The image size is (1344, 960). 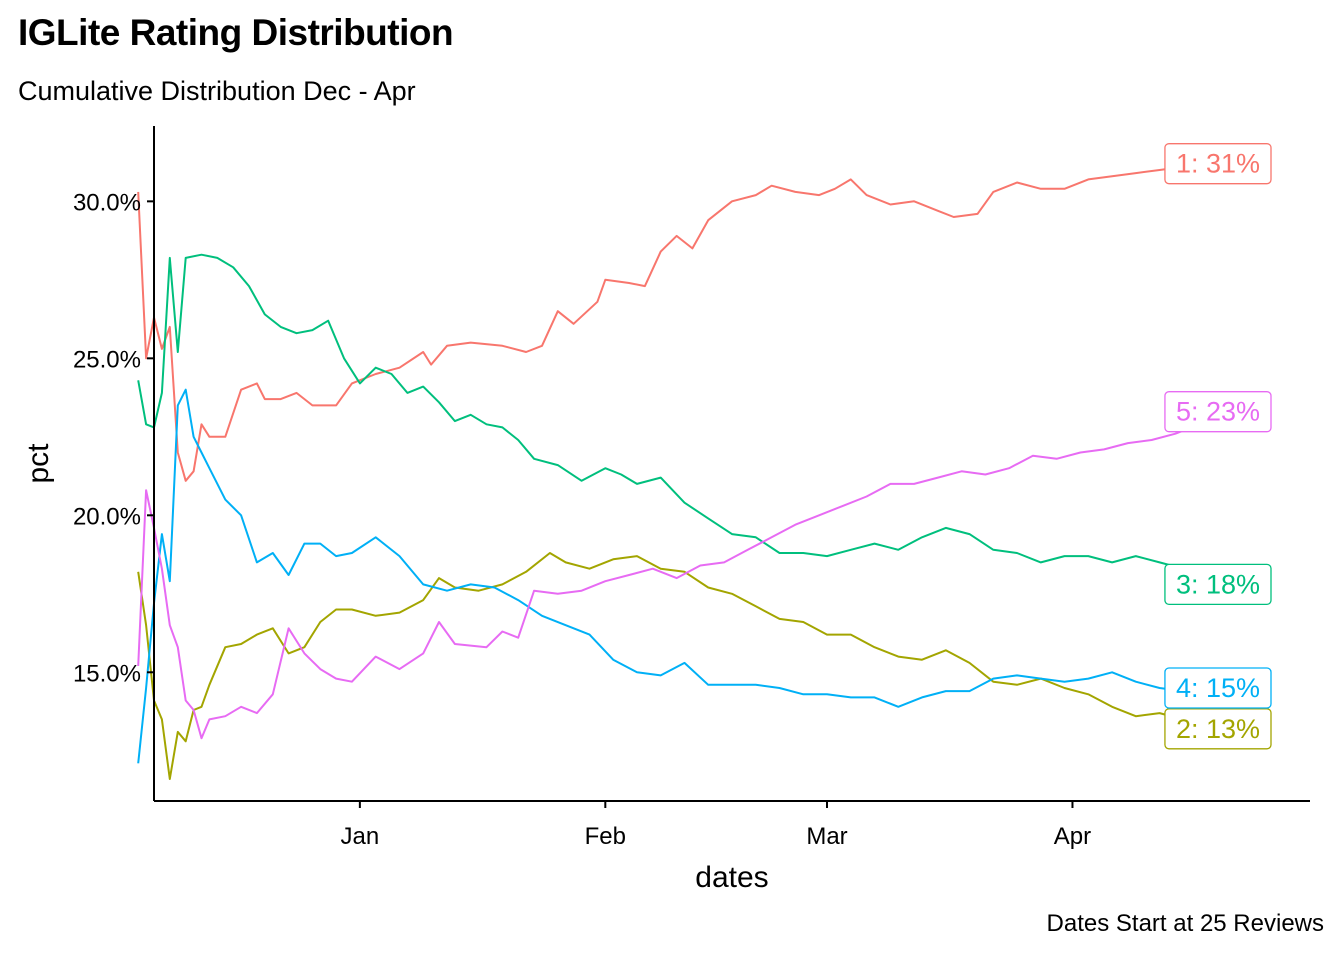 I want to click on end-label-4: 4: 15%, so click(x=1218, y=688).